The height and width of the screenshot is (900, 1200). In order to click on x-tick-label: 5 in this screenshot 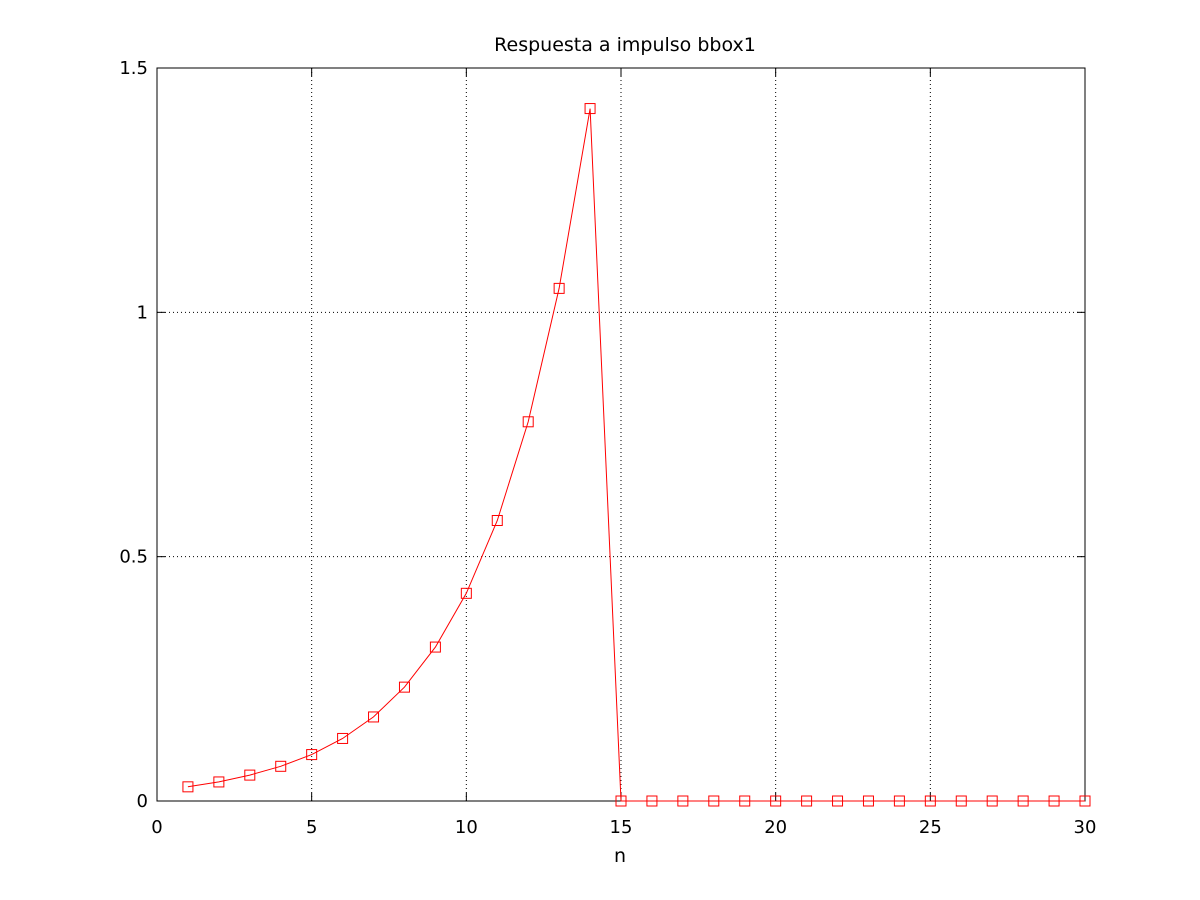, I will do `click(311, 827)`.